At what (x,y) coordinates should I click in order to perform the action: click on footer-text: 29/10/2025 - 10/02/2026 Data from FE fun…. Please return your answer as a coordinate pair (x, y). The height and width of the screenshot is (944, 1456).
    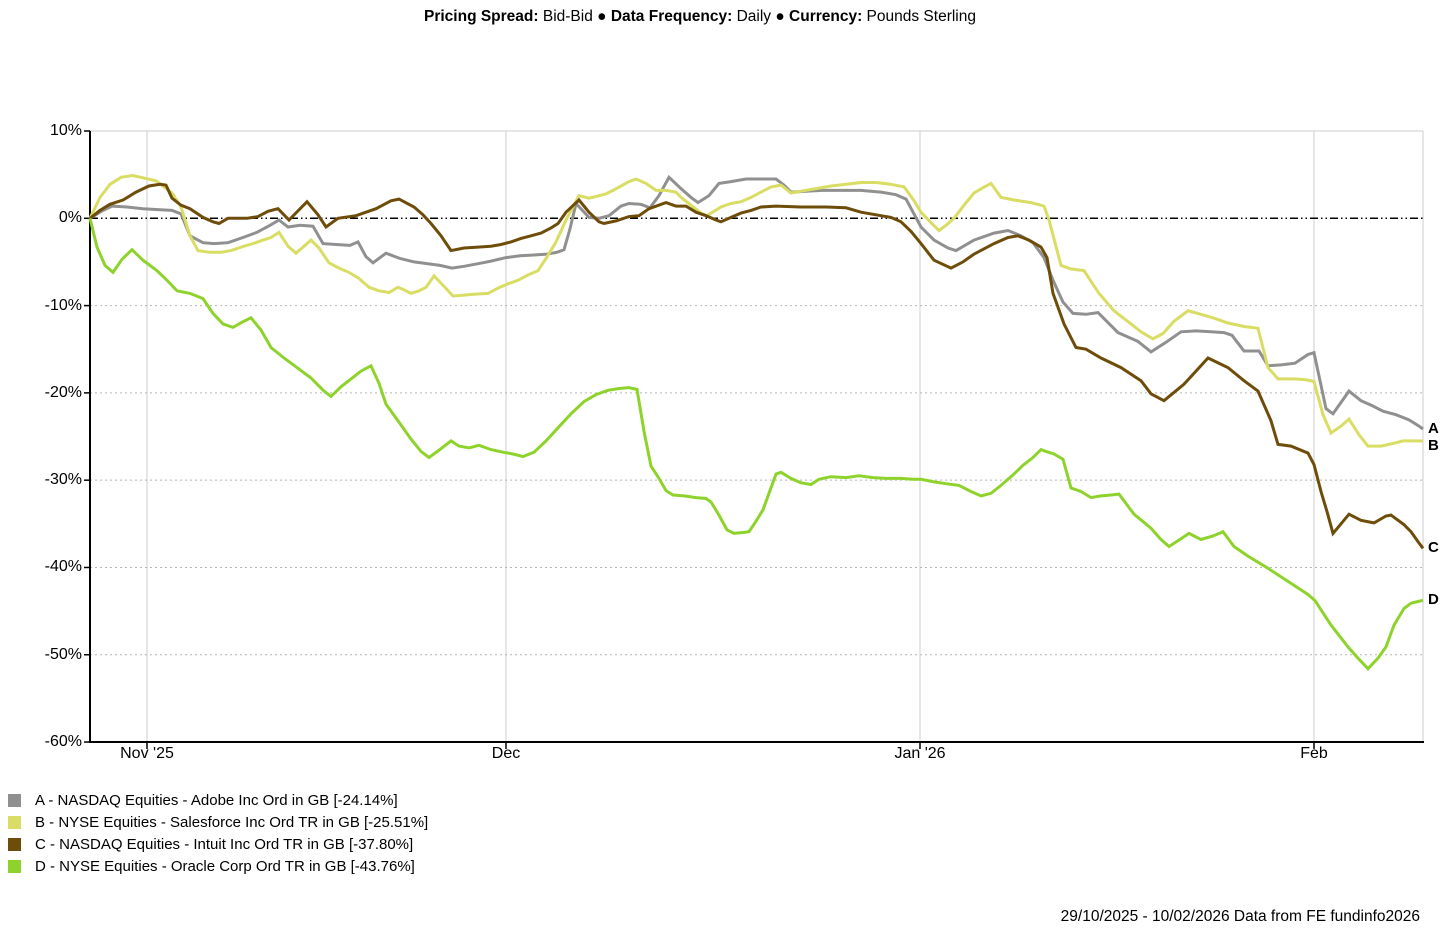
    Looking at the image, I should click on (1240, 916).